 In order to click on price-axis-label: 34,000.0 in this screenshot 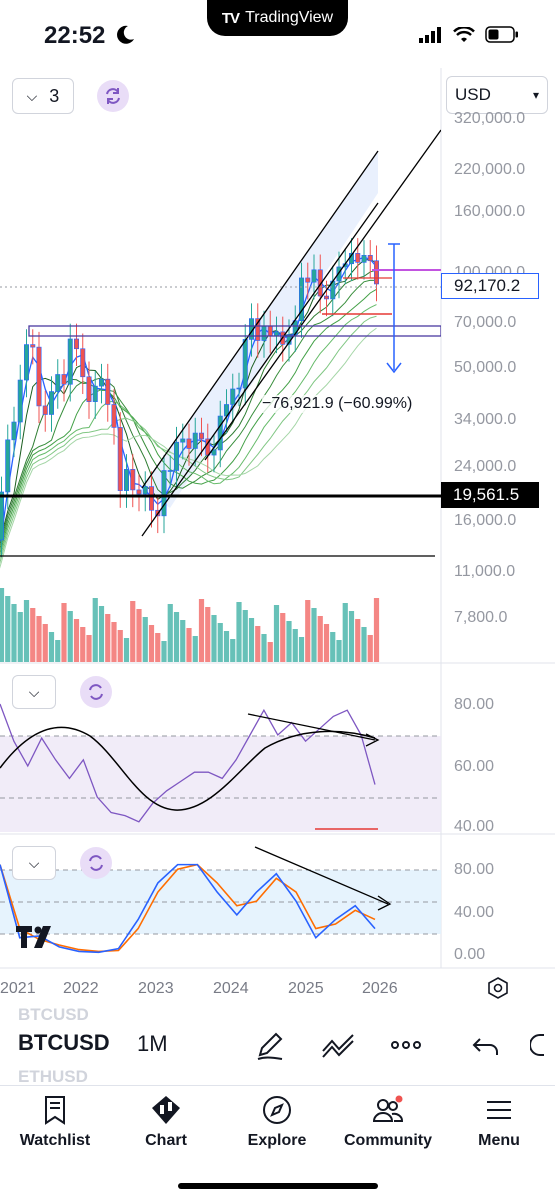, I will do `click(485, 419)`.